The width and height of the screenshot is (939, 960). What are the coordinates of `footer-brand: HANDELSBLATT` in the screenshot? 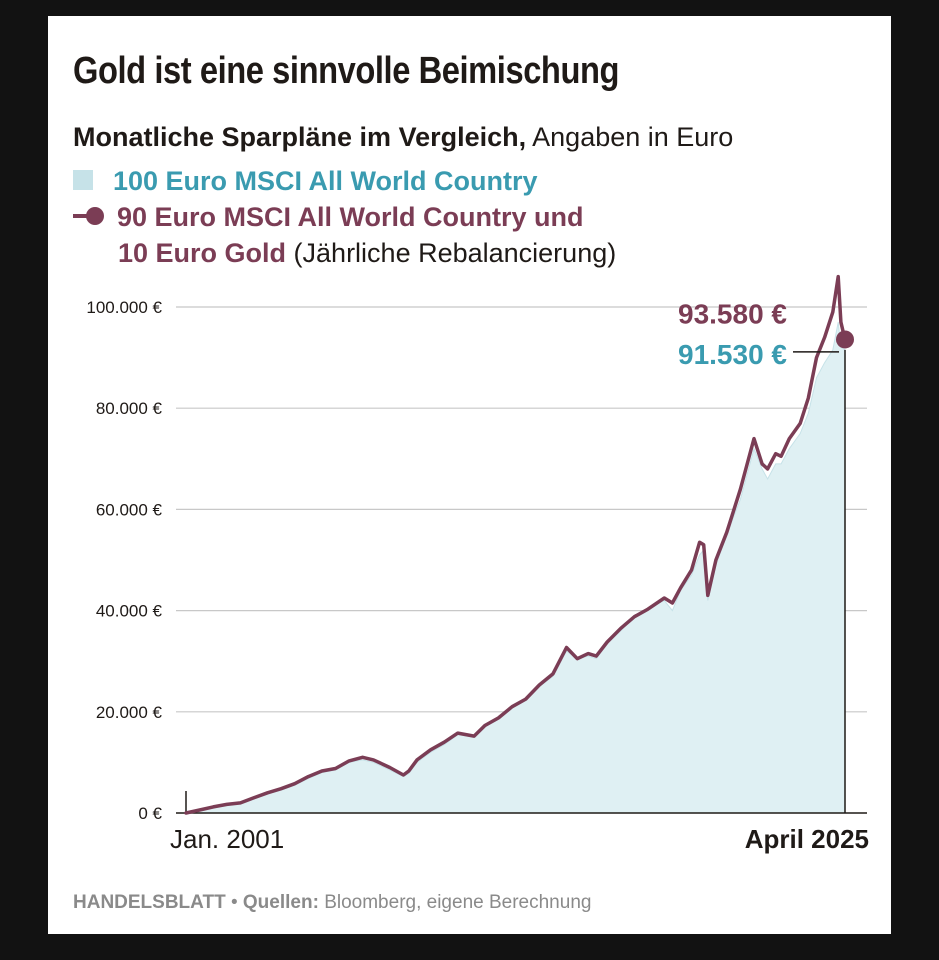 It's located at (149, 902).